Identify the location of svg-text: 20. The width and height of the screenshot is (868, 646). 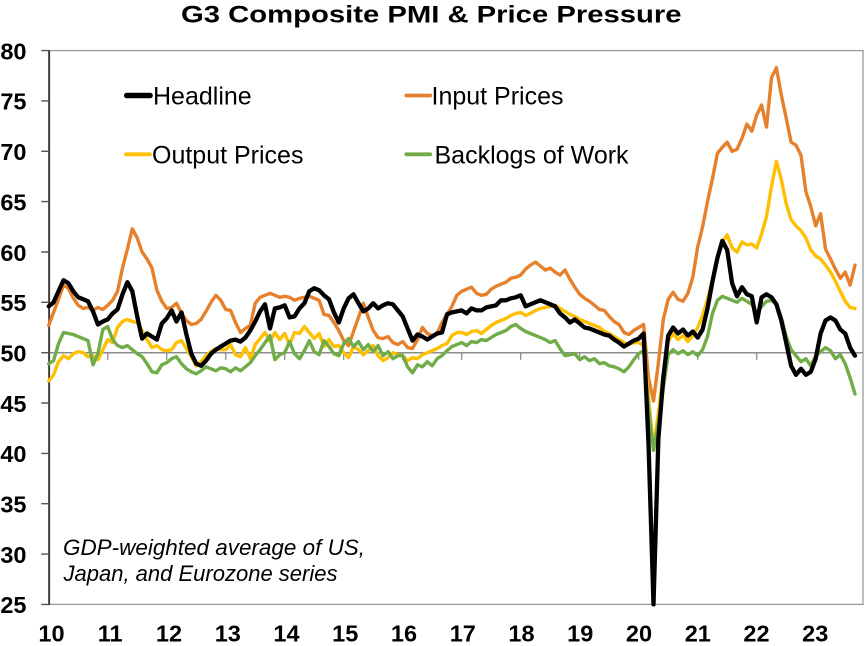
(639, 633).